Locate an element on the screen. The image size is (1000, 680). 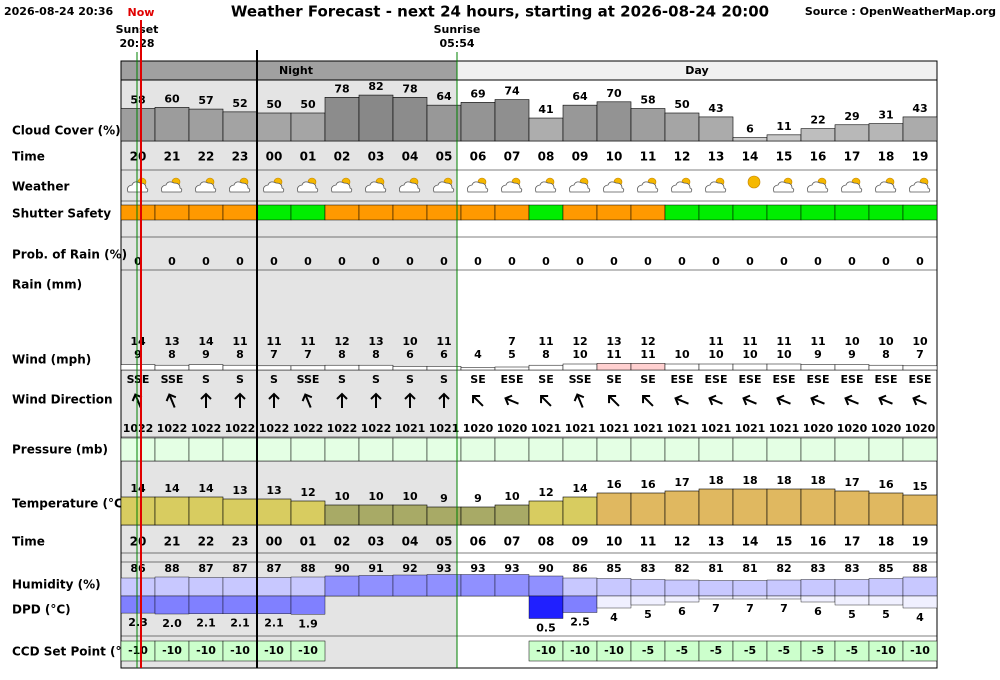
wind-direction: SE is located at coordinates (545, 379).